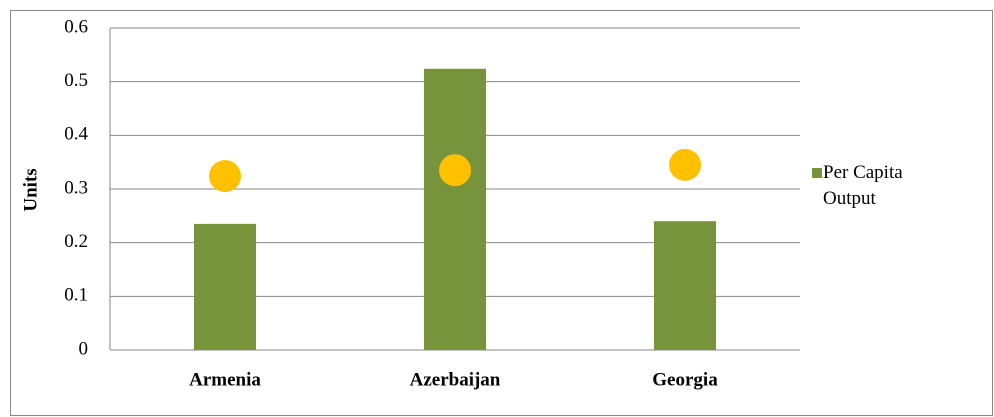  Describe the element at coordinates (455, 379) in the screenshot. I see `x-tick-label: Azerbaijan` at that location.